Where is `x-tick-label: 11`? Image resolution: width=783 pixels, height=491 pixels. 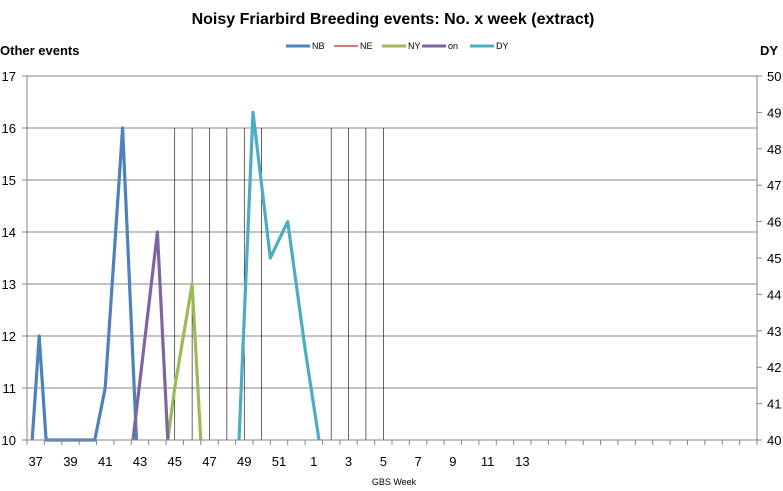 x-tick-label: 11 is located at coordinates (488, 461).